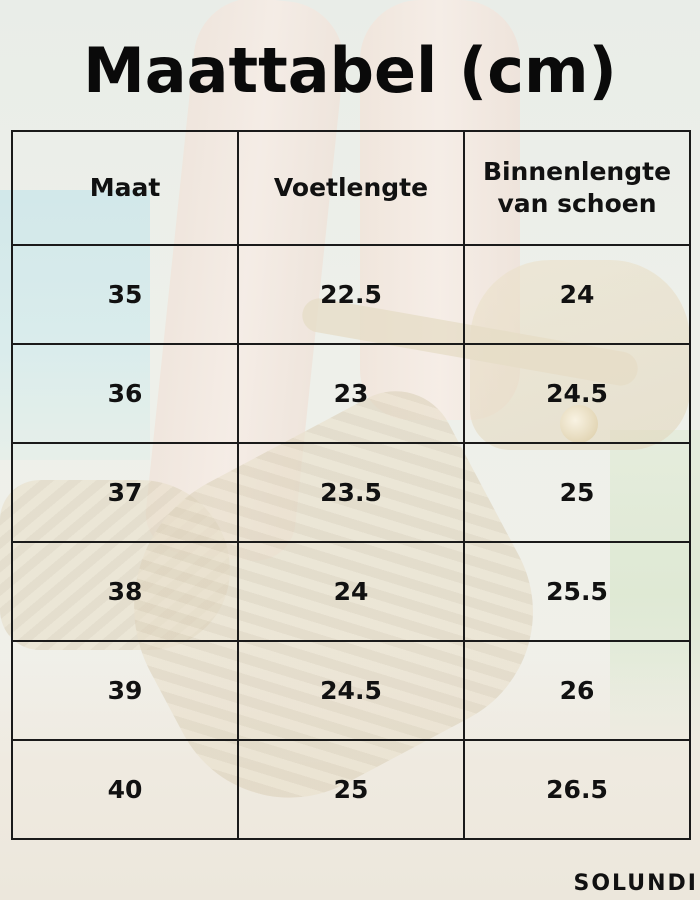 This screenshot has height=900, width=700. What do you see at coordinates (125, 492) in the screenshot?
I see `cell-maat: 37` at bounding box center [125, 492].